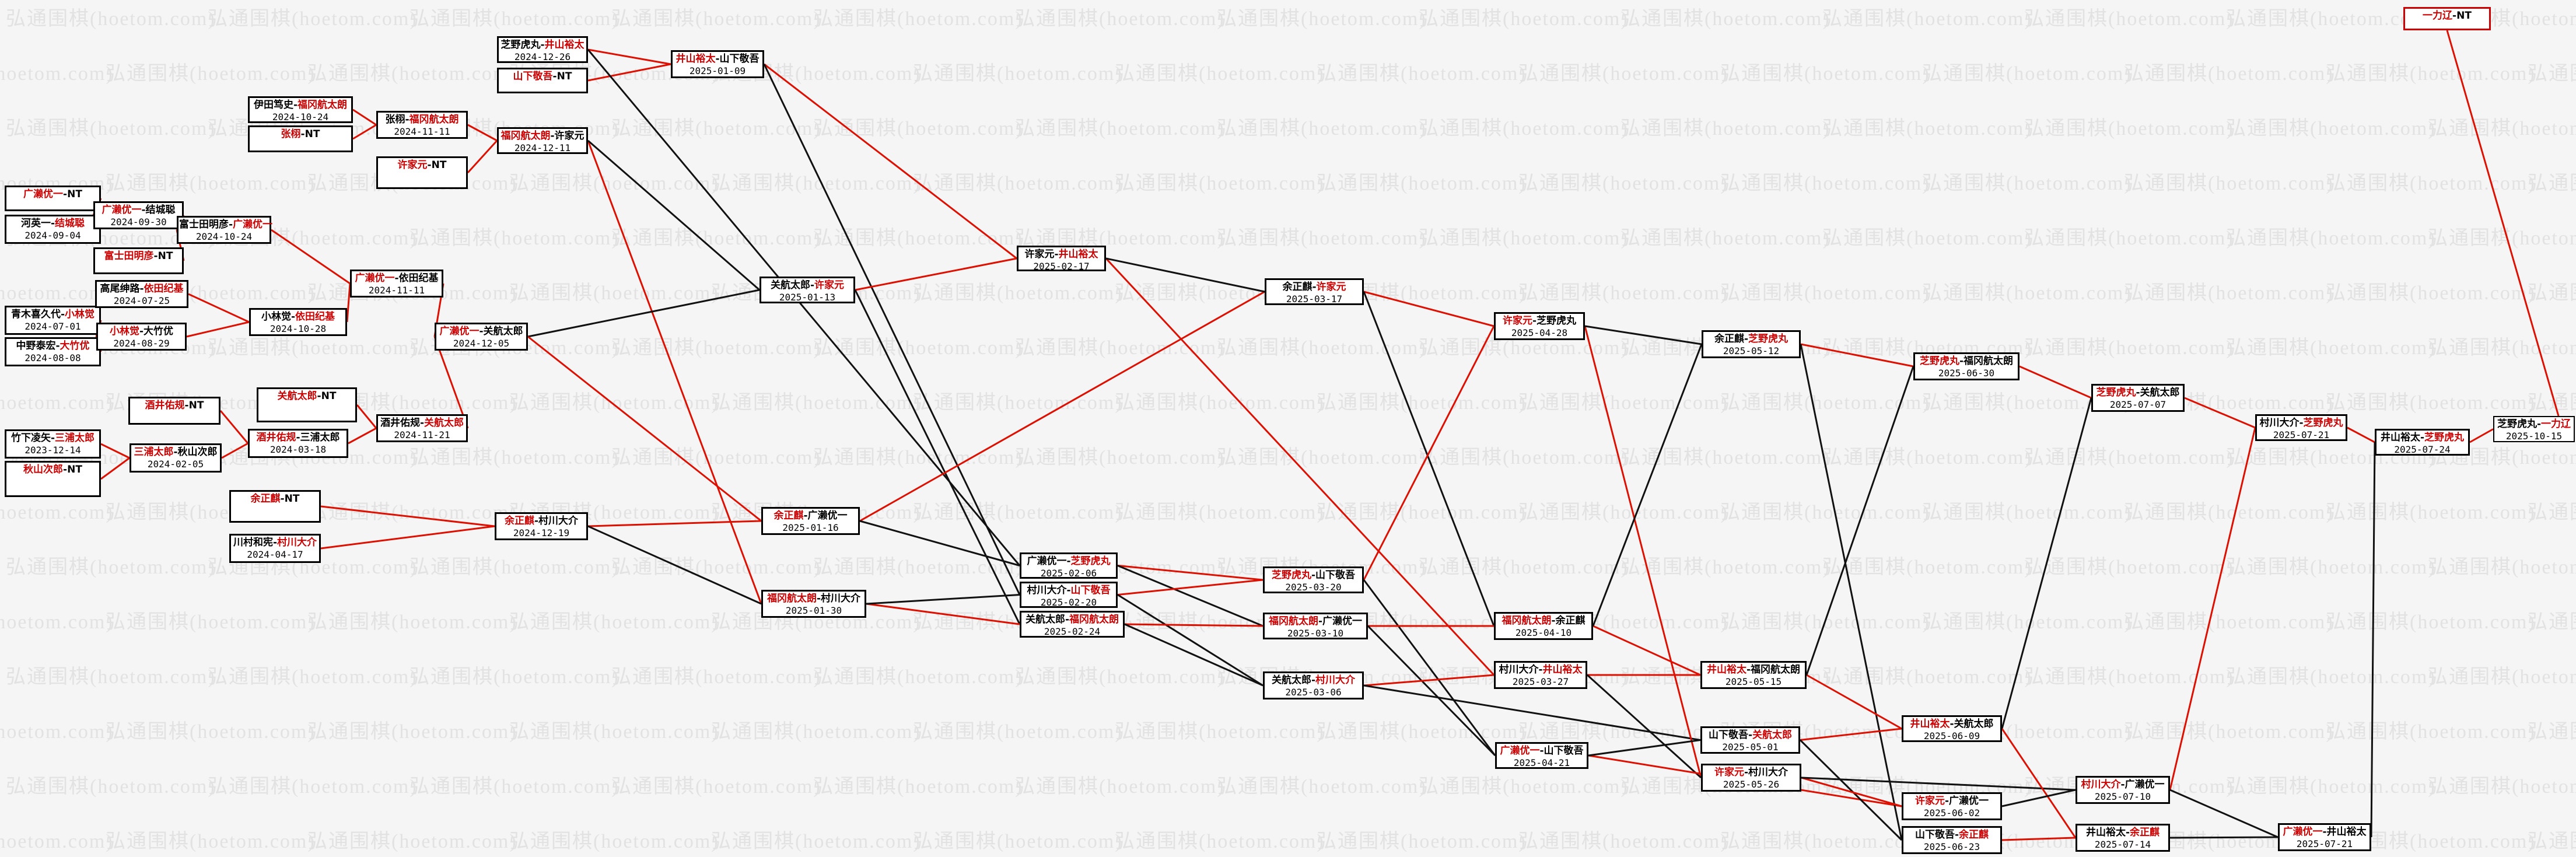 The height and width of the screenshot is (857, 2576). What do you see at coordinates (2438, 16) in the screenshot?
I see `player-left: 一力辽` at bounding box center [2438, 16].